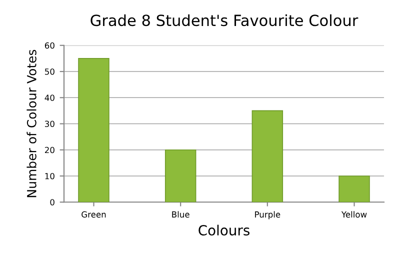  Describe the element at coordinates (181, 214) in the screenshot. I see `x-tick-label: Blue` at that location.